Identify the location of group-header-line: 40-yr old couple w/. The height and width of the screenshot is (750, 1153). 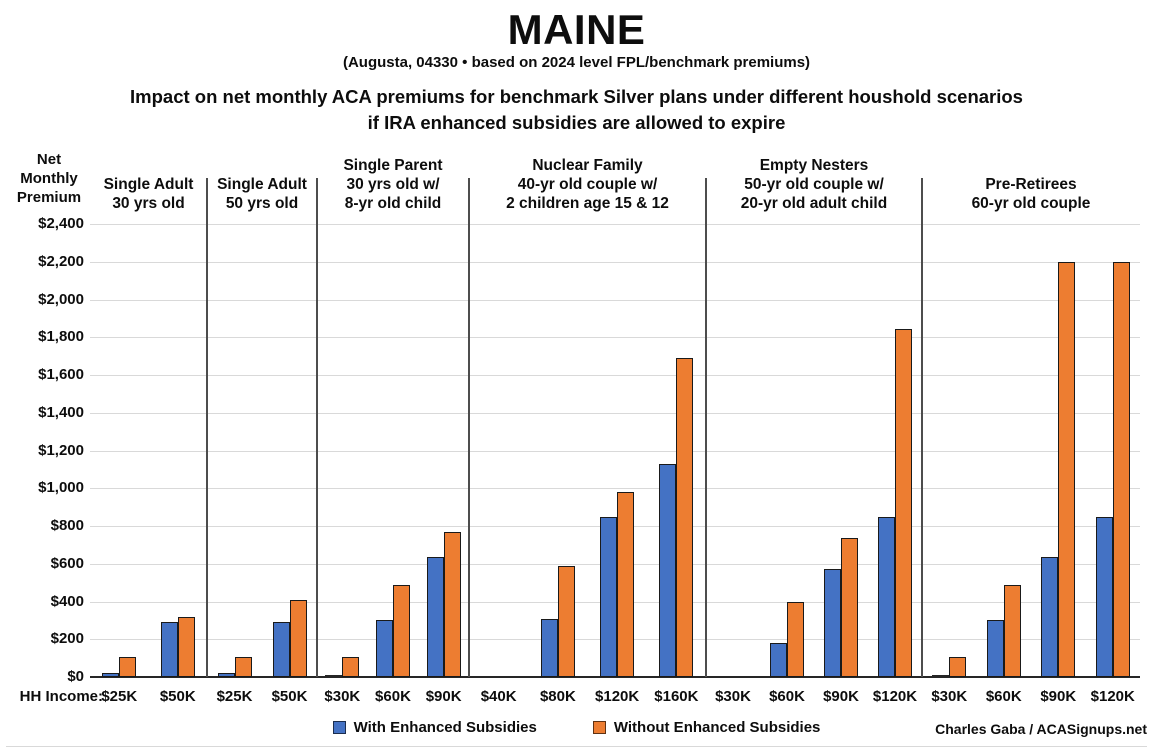
(587, 184).